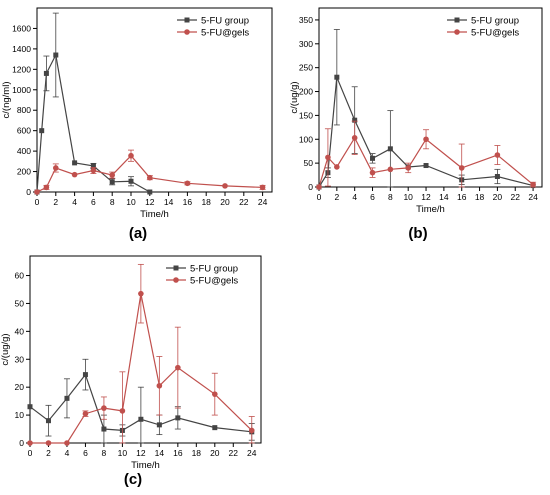 The height and width of the screenshot is (495, 550). Describe the element at coordinates (20, 331) in the screenshot. I see `y-tick-label: 40` at that location.